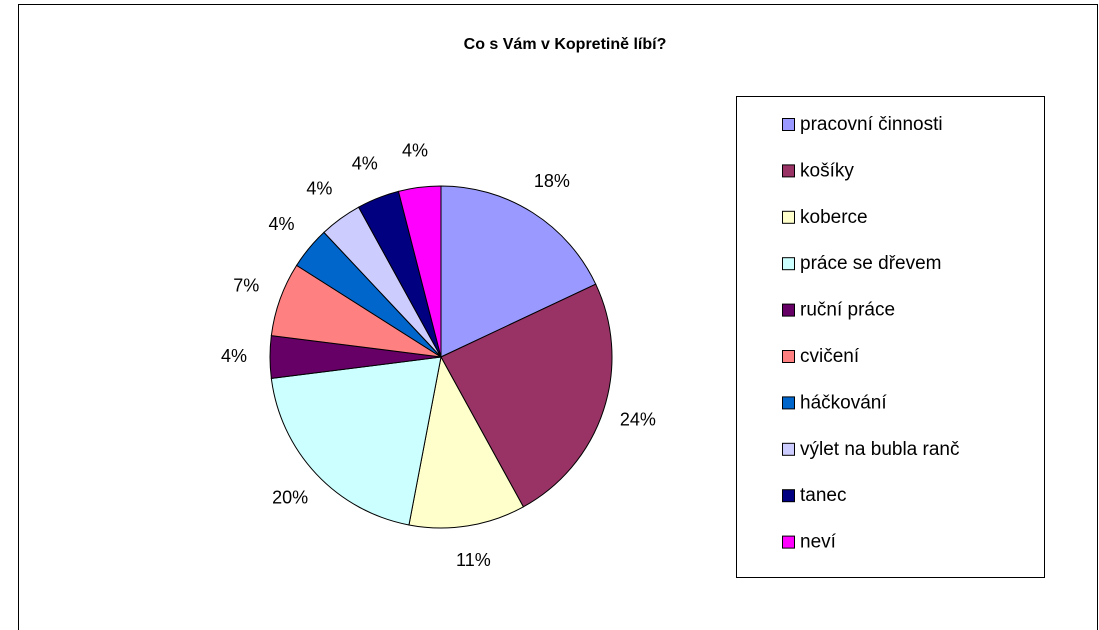 The width and height of the screenshot is (1099, 630). I want to click on legend-label: tanec, so click(823, 495).